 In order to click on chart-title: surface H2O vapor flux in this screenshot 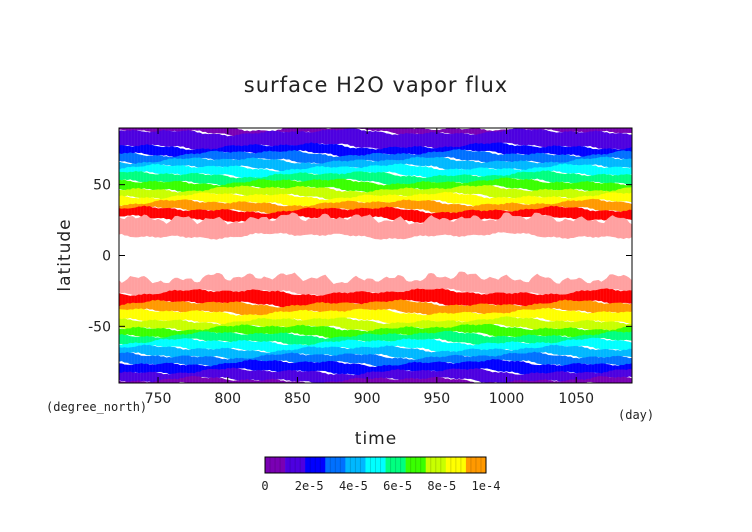, I will do `click(376, 85)`.